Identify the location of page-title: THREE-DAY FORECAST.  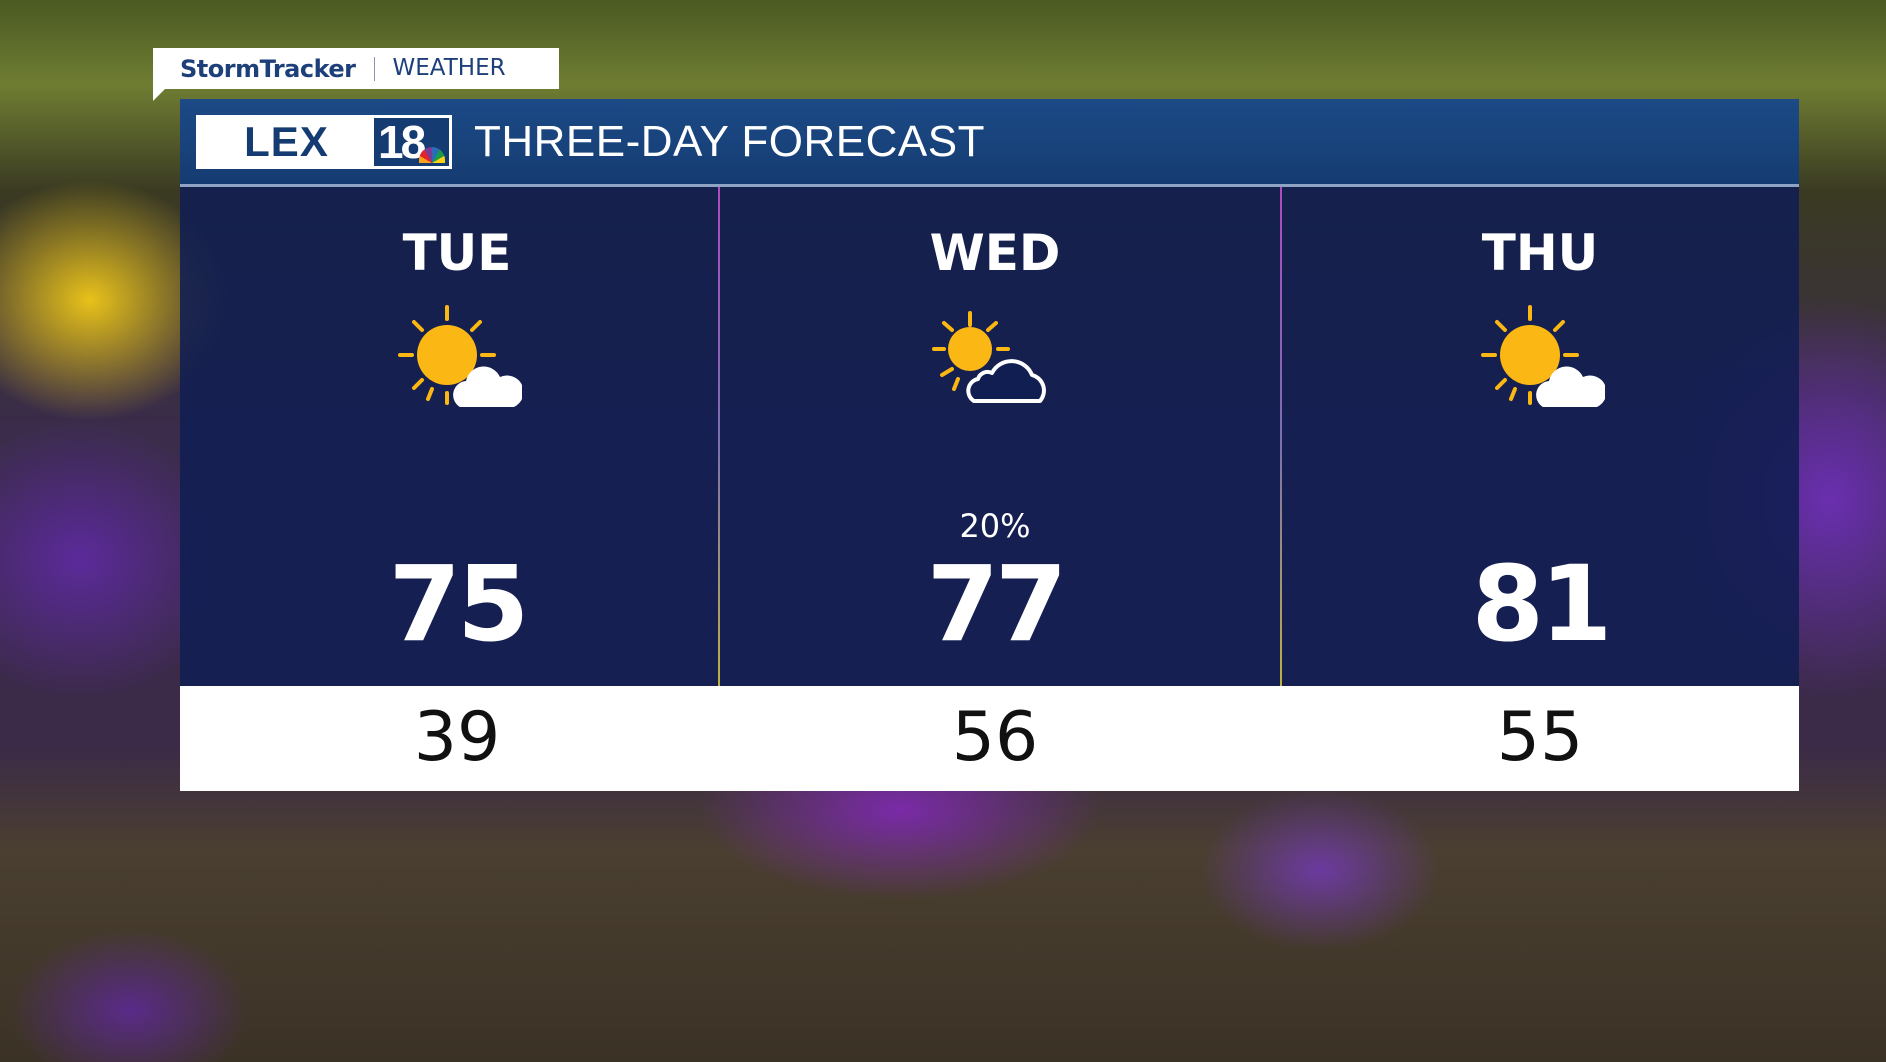
(729, 141).